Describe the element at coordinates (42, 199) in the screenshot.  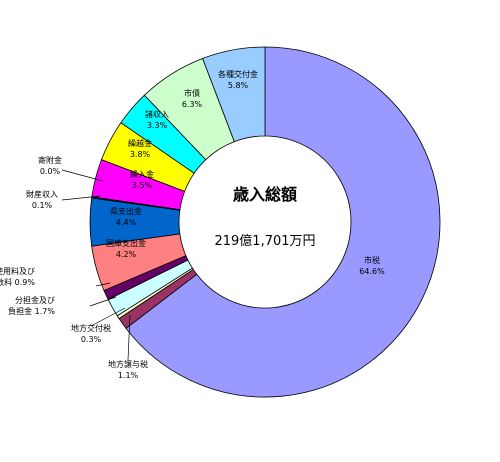
I see `slice-label-8: 財産収入 0.1%` at that location.